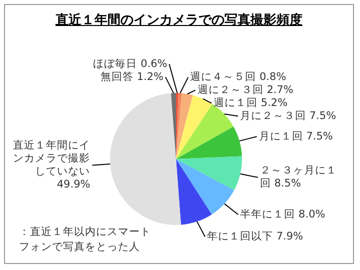 Image resolution: width=360 pixels, height=270 pixels. Describe the element at coordinates (85, 240) in the screenshot. I see `text: ：直近１年以内にスマートフォンで写真をとった人` at that location.